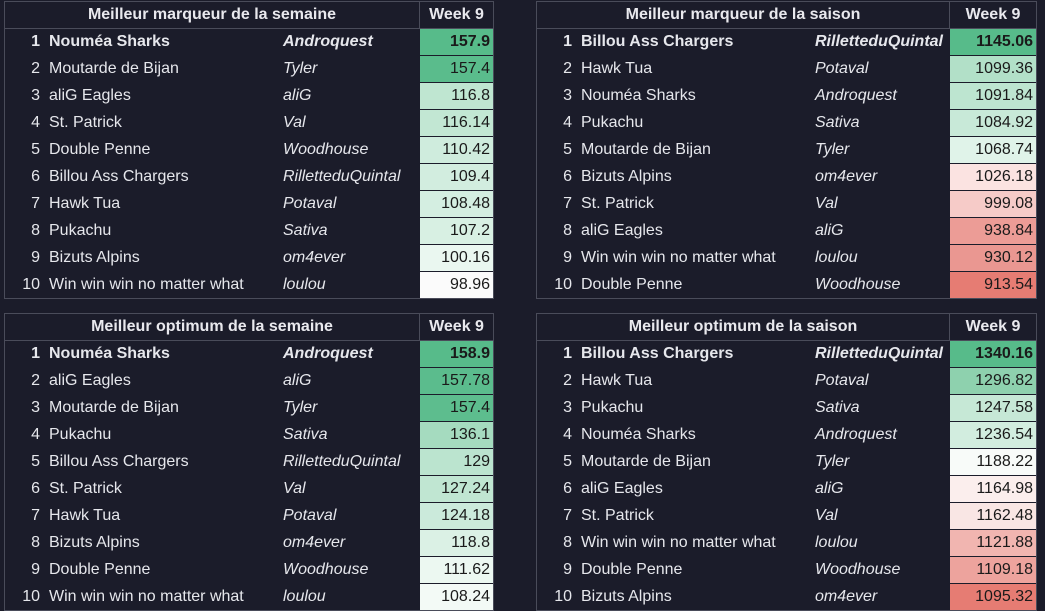 This screenshot has width=1045, height=611. Describe the element at coordinates (829, 488) in the screenshot. I see `owner-name-cell: aliG` at that location.